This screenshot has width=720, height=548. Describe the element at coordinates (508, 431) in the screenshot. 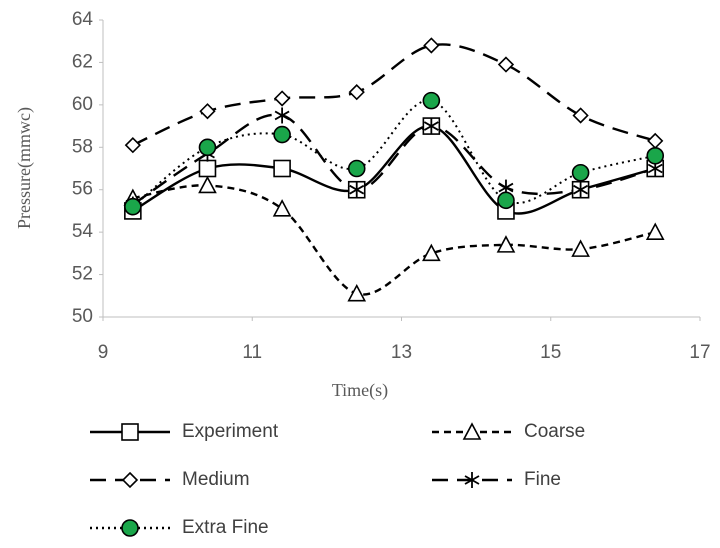

I see `legend-item: Coarse` at that location.